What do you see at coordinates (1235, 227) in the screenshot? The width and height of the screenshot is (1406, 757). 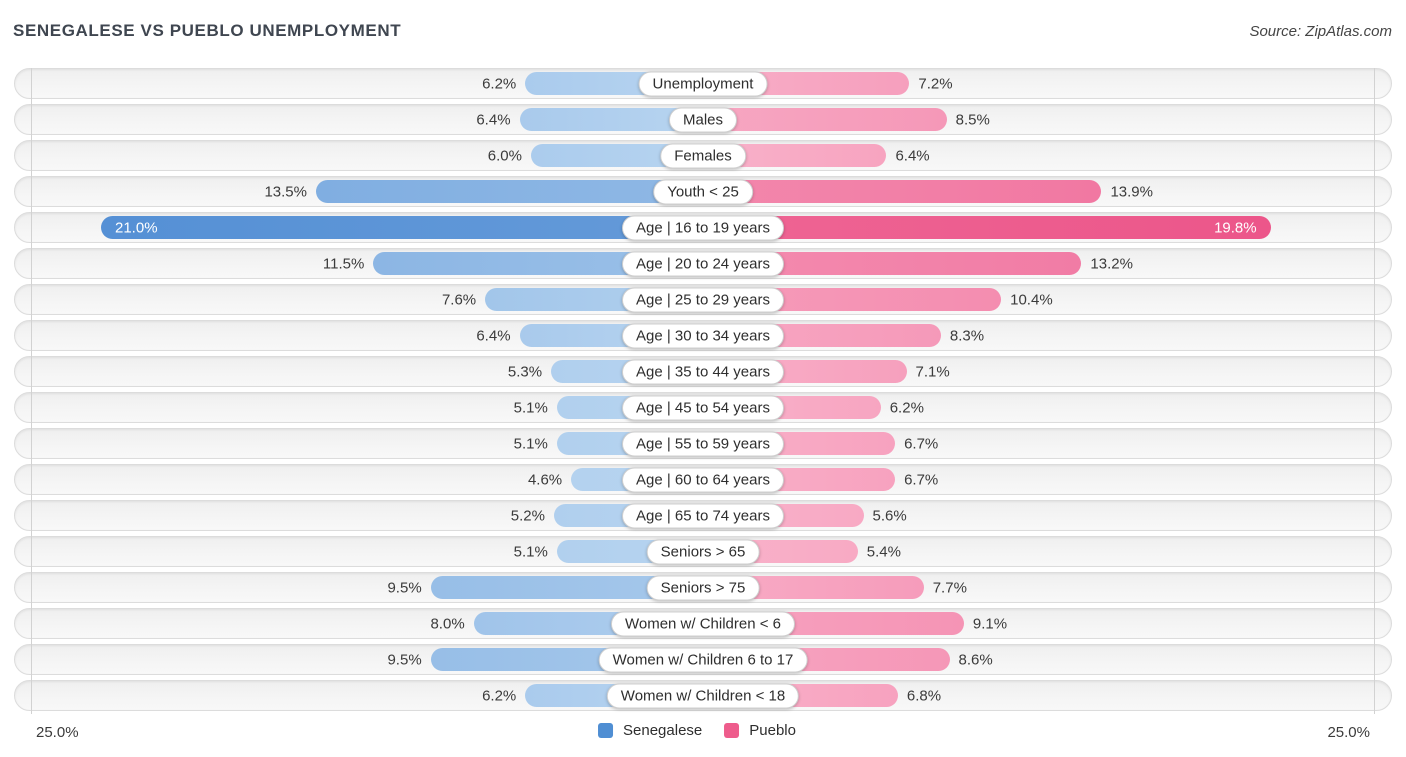 I see `pueblo-value-label: 19.8%` at bounding box center [1235, 227].